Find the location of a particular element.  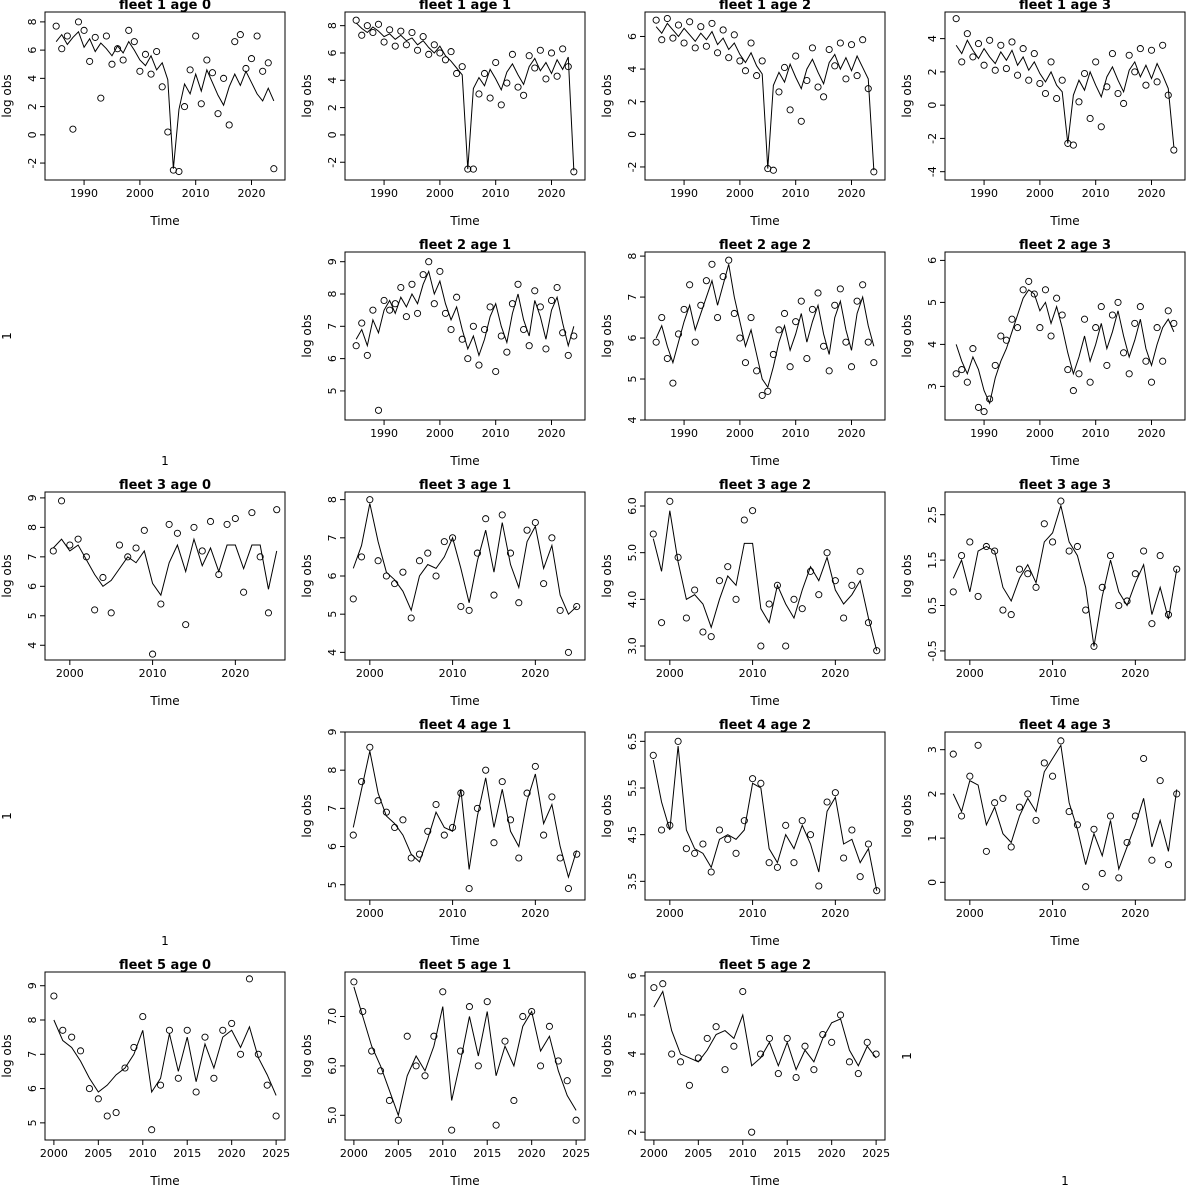

chart-canvas: 2000 2010 2020 4 5 6 7 8 9 is located at coordinates (156, 585).